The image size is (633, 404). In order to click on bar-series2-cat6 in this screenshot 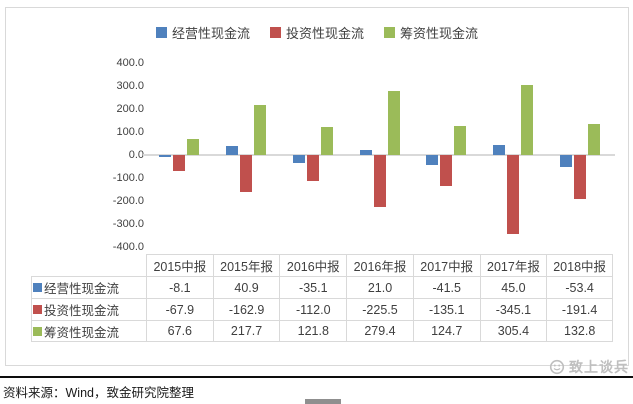, I will do `click(593, 139)`.